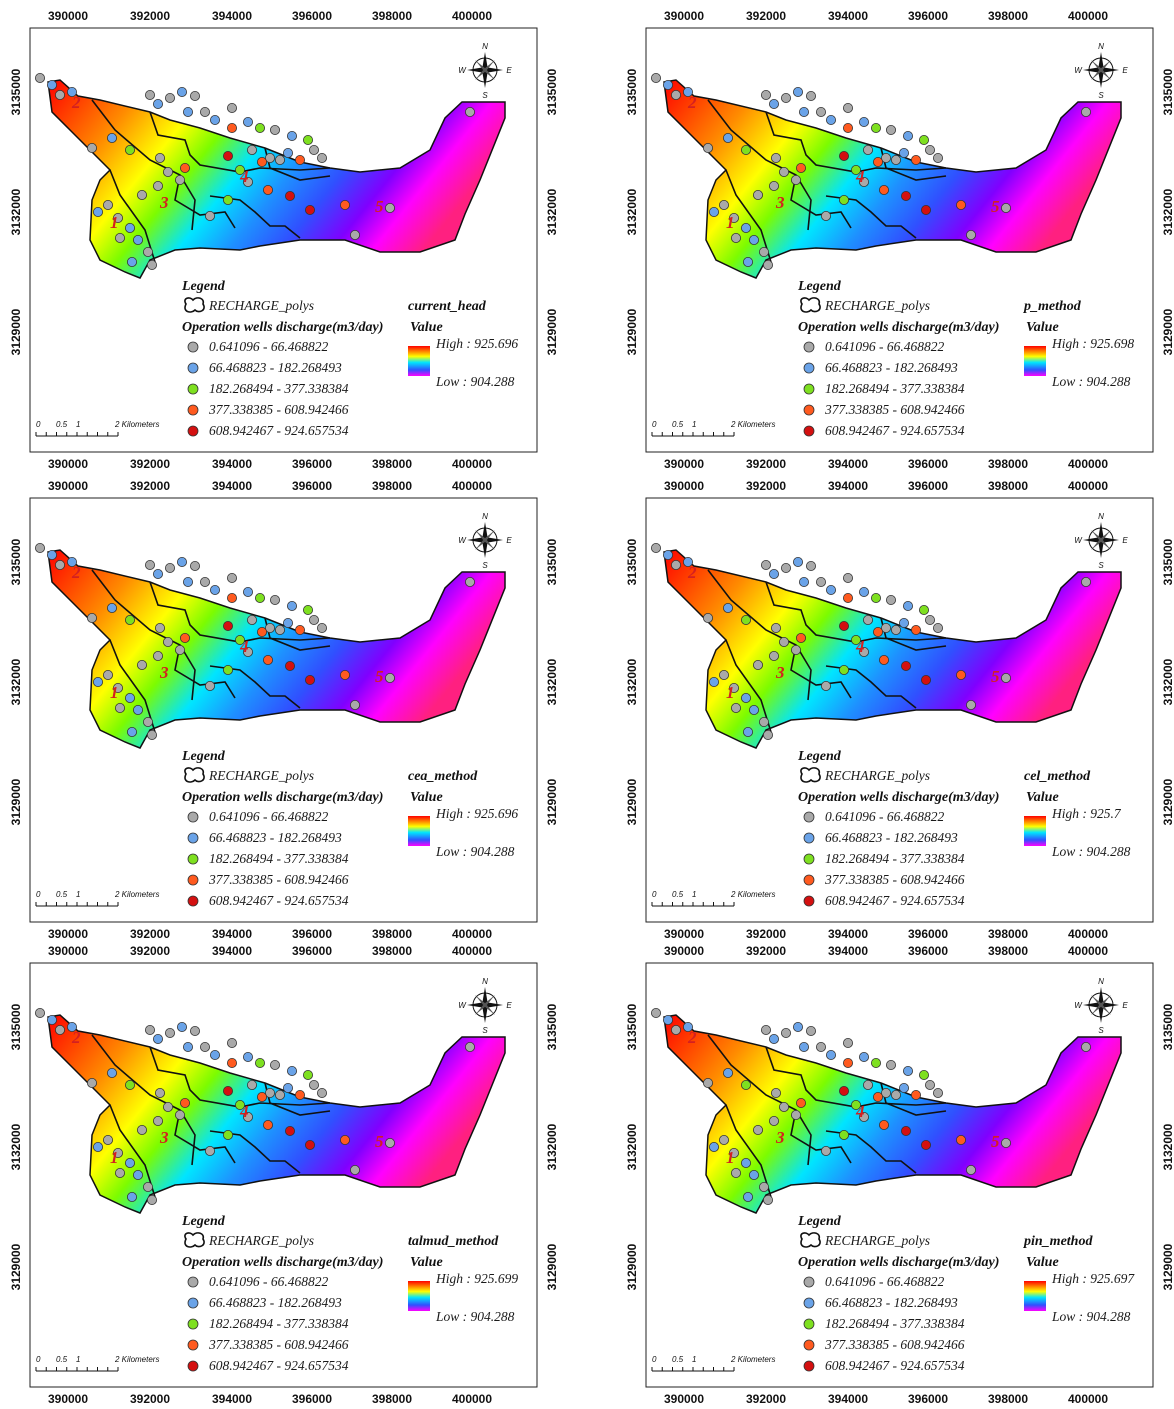  I want to click on zone-label-5: 5, so click(995, 1141).